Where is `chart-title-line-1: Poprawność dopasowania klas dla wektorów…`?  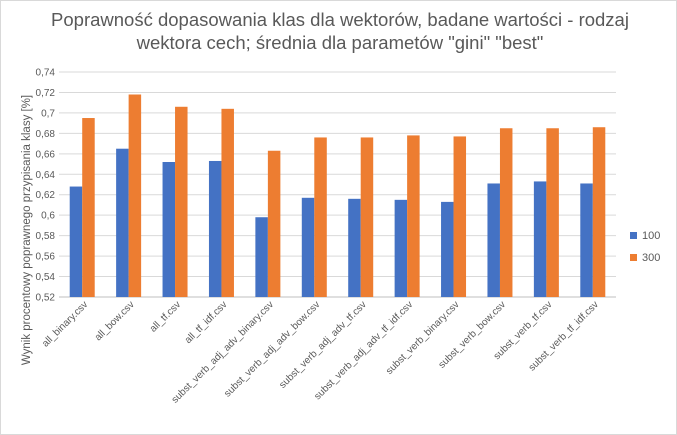
chart-title-line-1: Poprawność dopasowania klas dla wektorów… is located at coordinates (340, 19).